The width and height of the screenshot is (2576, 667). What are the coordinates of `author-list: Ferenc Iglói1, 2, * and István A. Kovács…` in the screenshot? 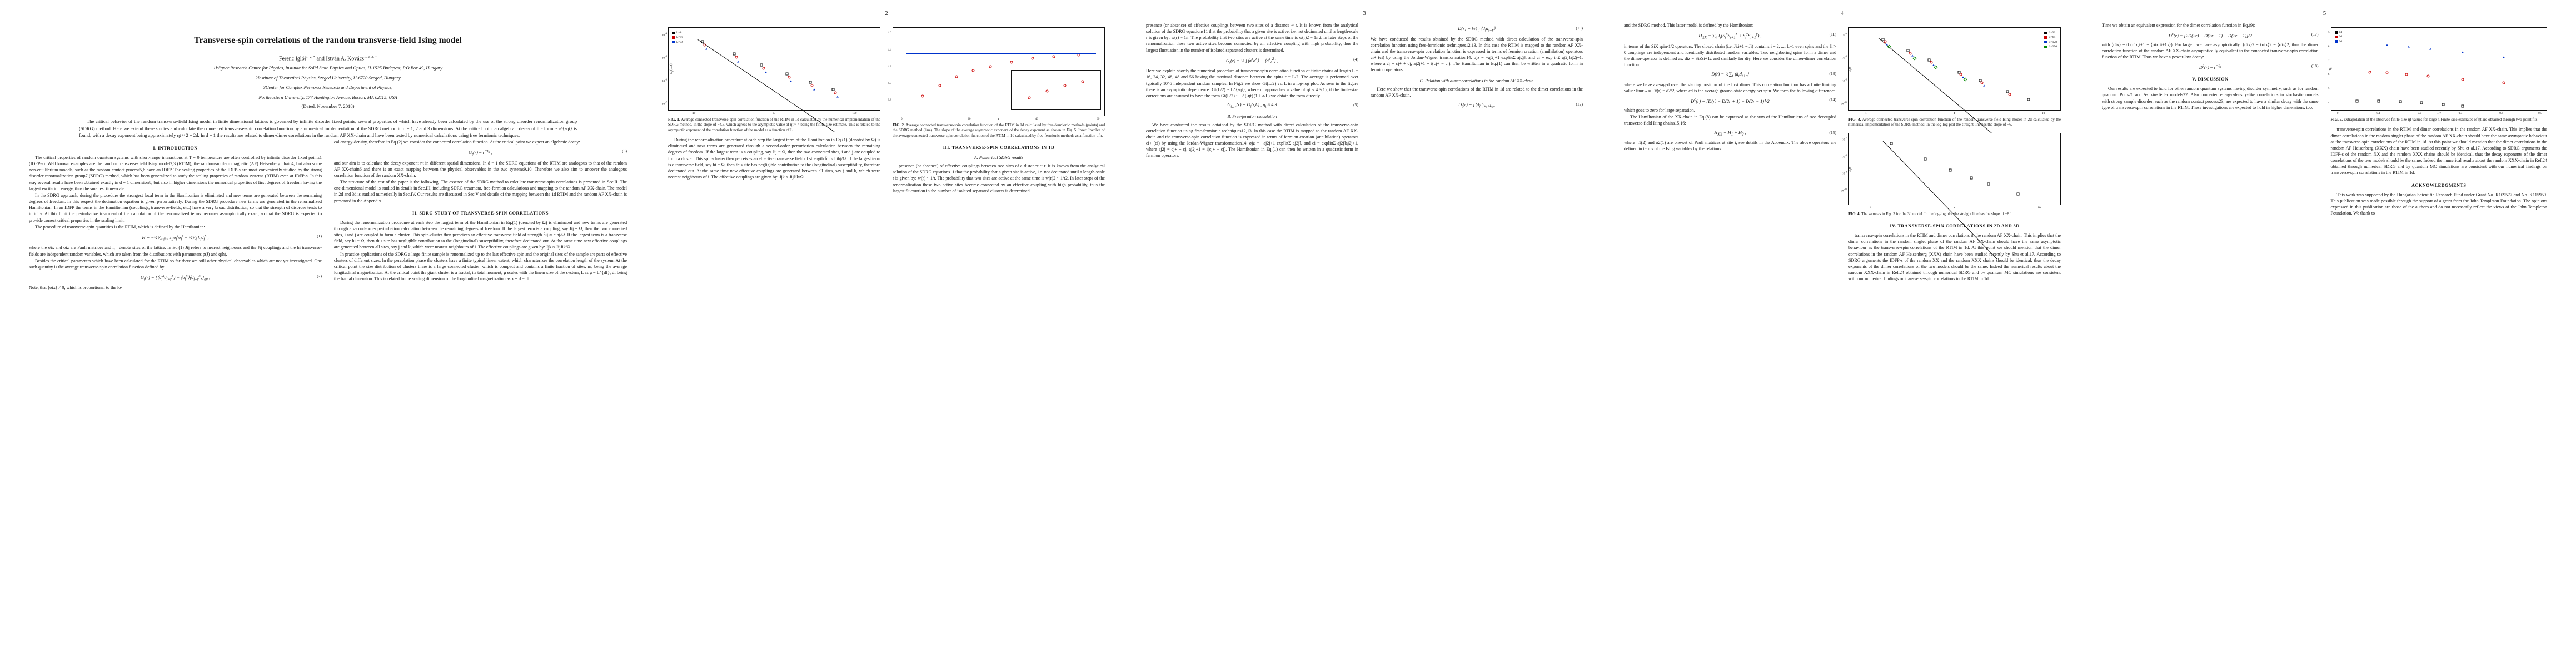 It's located at (328, 58).